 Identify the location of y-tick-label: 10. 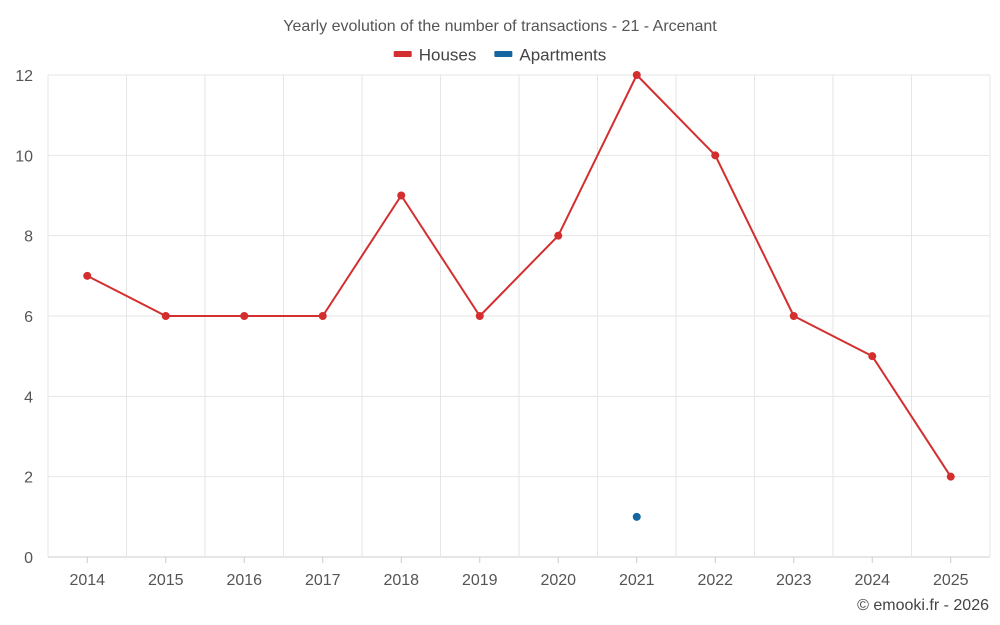
(24, 156).